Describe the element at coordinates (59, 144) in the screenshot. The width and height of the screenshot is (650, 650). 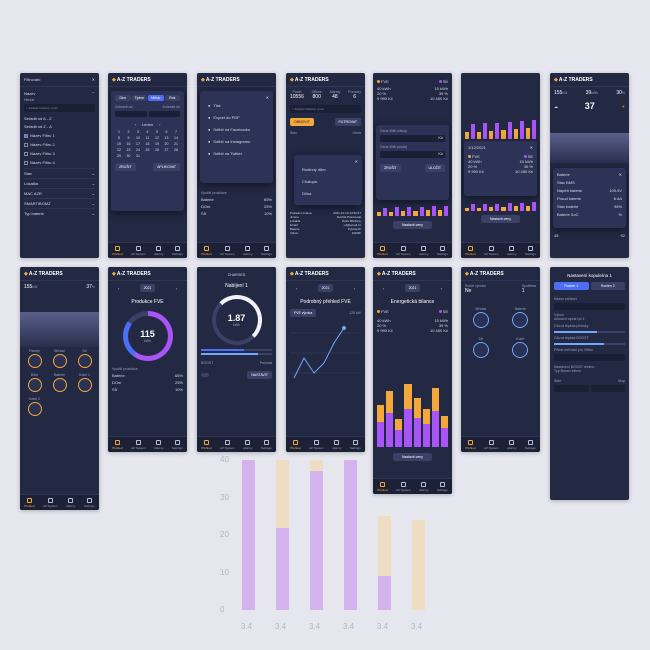
I see `filter-option: Název Filtru 2` at that location.